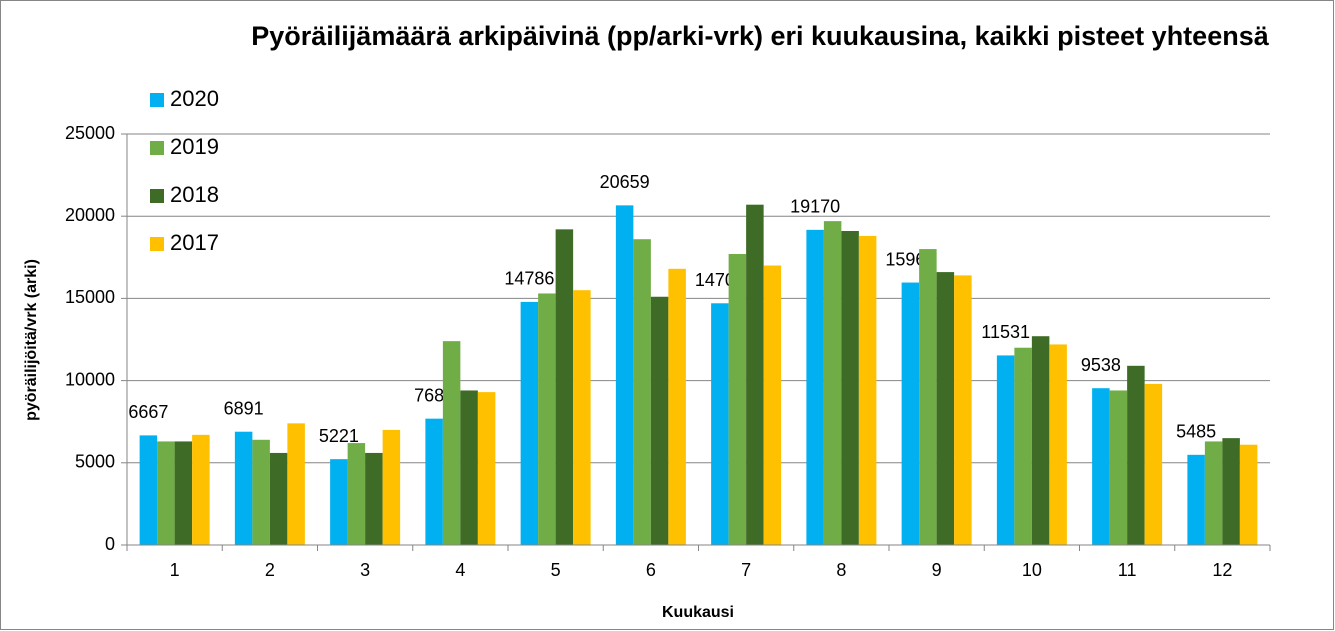  I want to click on data-label: 6667, so click(148, 412).